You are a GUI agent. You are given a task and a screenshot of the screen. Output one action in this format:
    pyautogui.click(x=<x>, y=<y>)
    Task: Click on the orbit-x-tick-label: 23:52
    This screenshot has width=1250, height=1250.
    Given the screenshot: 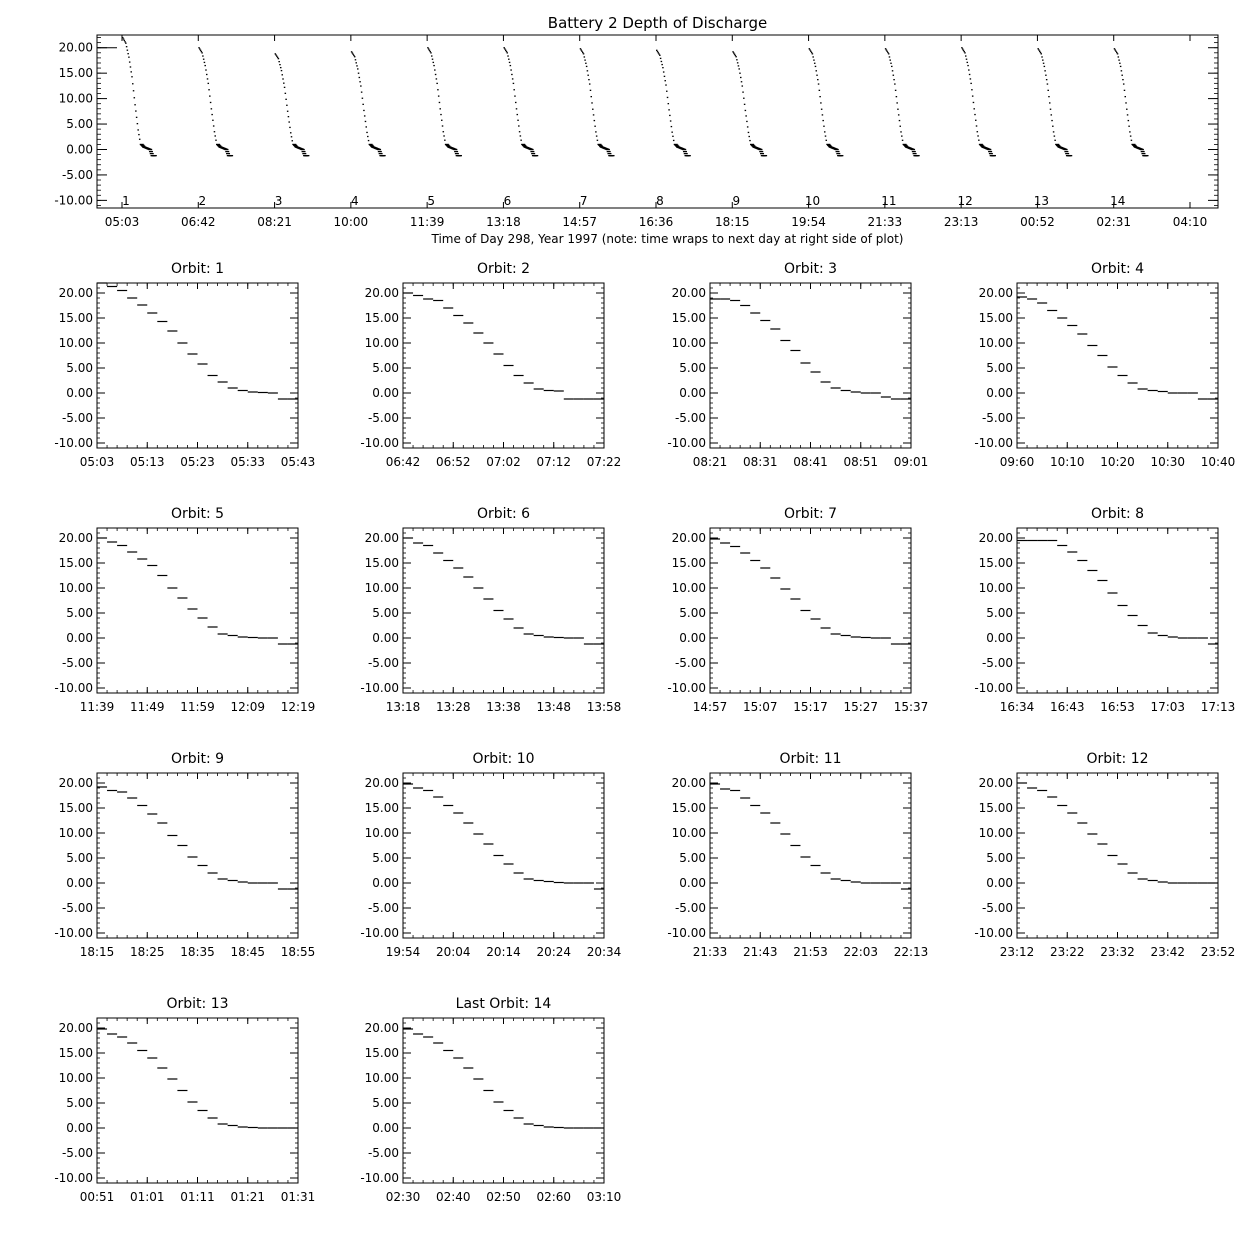 What is the action you would take?
    pyautogui.click(x=1218, y=952)
    